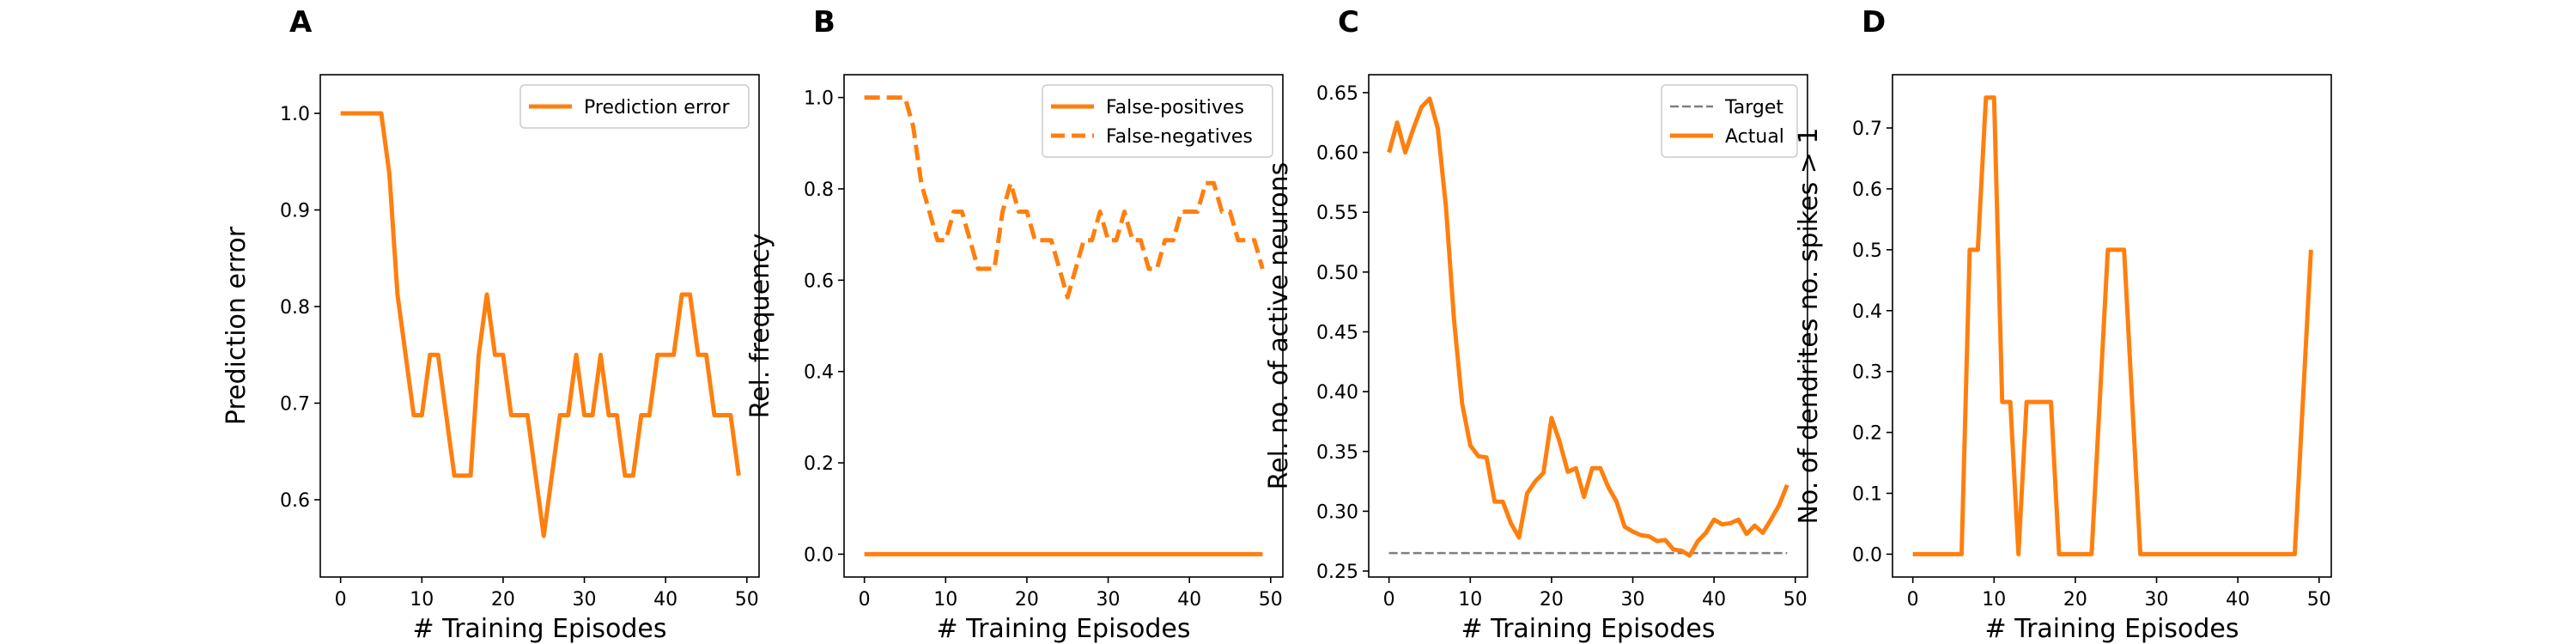 The image size is (2576, 644). I want to click on y-tick-label: 0.40, so click(1337, 393).